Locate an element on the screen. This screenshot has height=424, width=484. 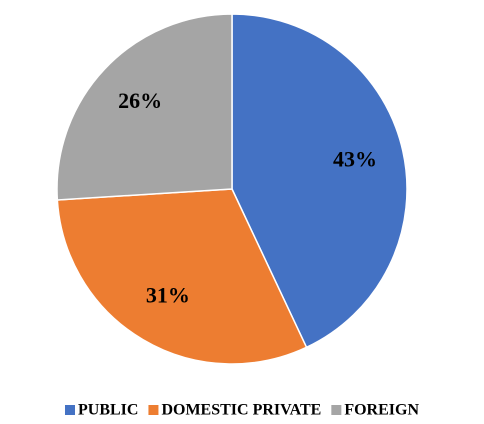
data-label: 31% is located at coordinates (168, 295).